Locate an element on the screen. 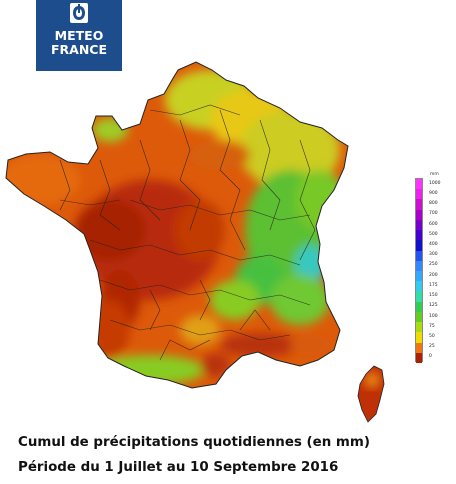 The height and width of the screenshot is (484, 456). legend-label: 600 is located at coordinates (433, 224).